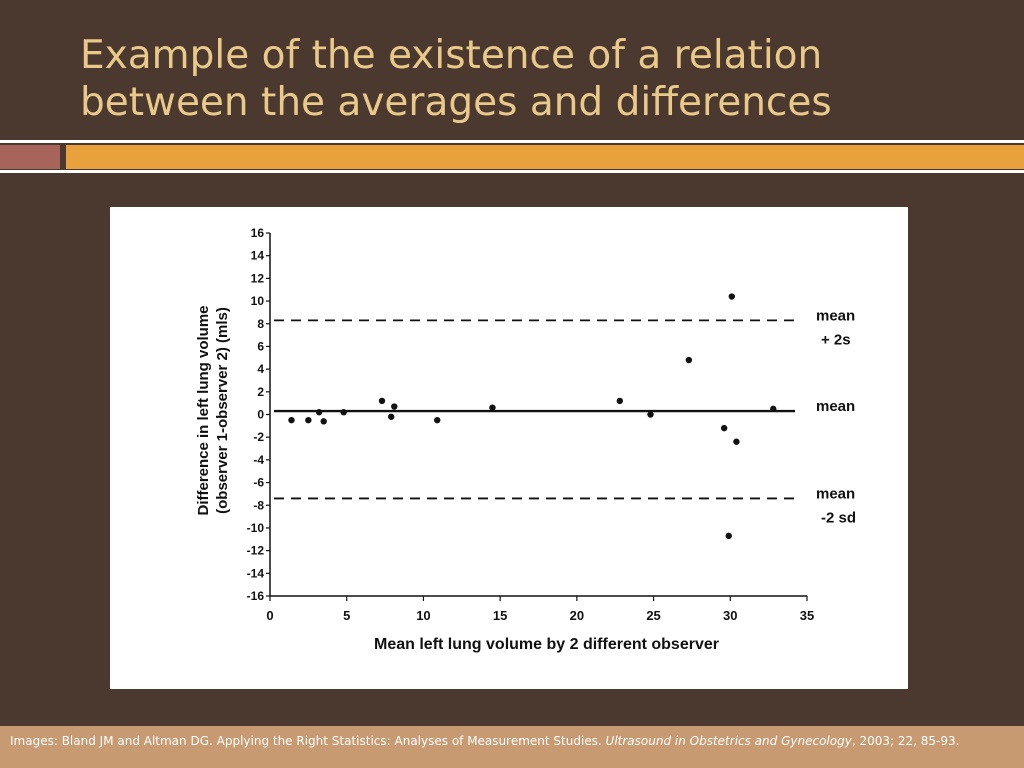 Image resolution: width=1024 pixels, height=768 pixels. What do you see at coordinates (260, 392) in the screenshot?
I see `y-tick-label: 2` at bounding box center [260, 392].